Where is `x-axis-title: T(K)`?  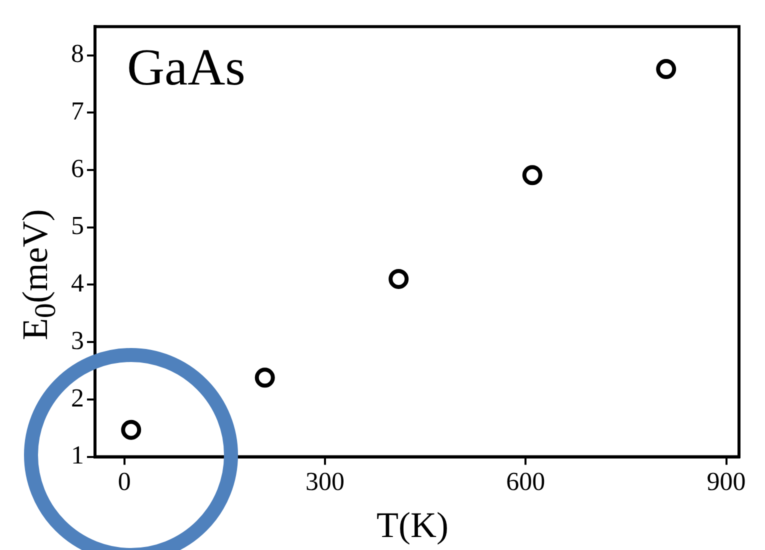
x-axis-title: T(K) is located at coordinates (413, 525).